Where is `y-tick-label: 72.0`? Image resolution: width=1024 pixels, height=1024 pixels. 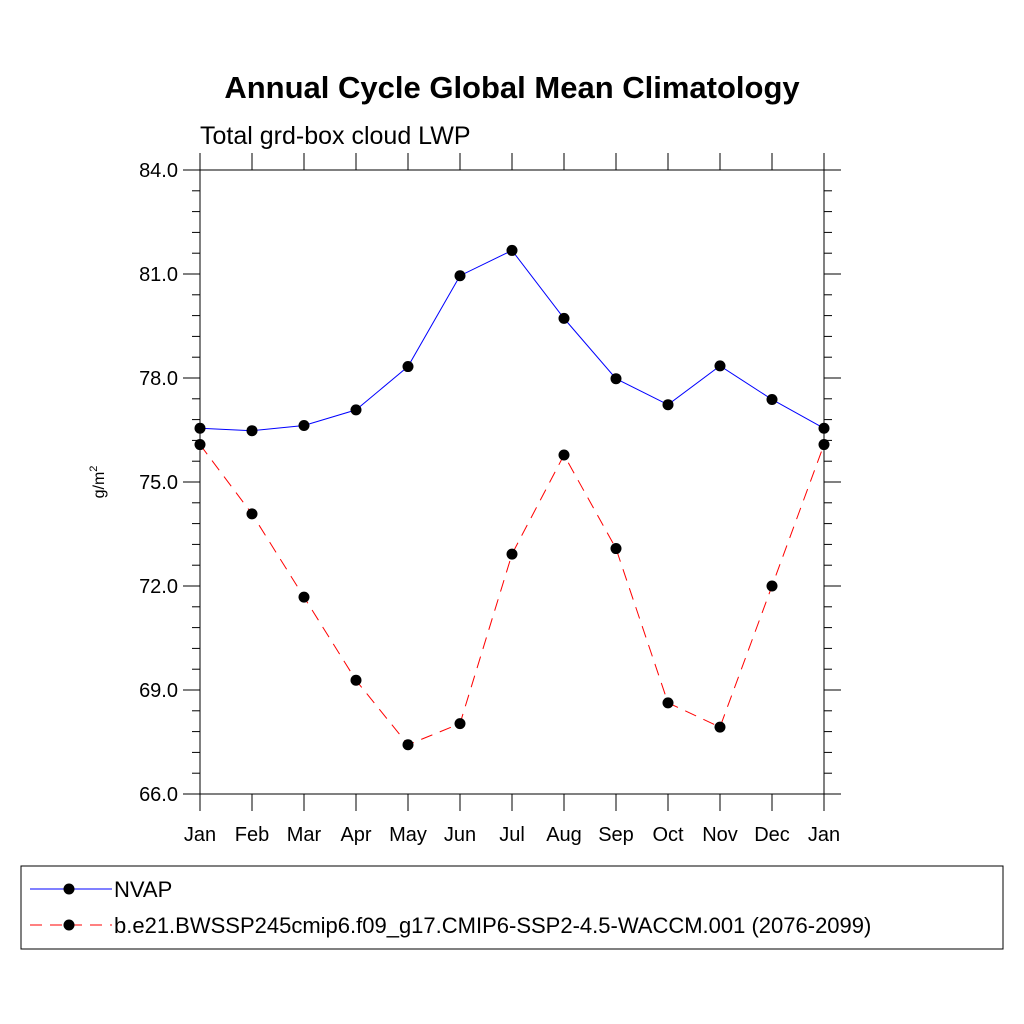 y-tick-label: 72.0 is located at coordinates (158, 587).